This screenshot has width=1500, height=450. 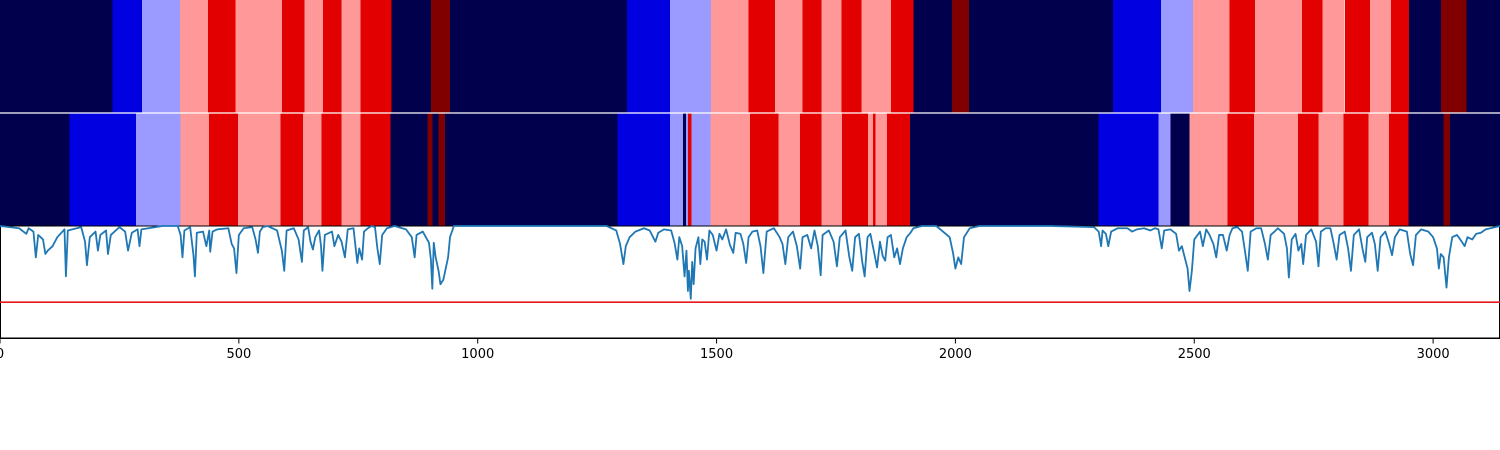 What do you see at coordinates (2, 354) in the screenshot?
I see `x-tick-label-1: 0` at bounding box center [2, 354].